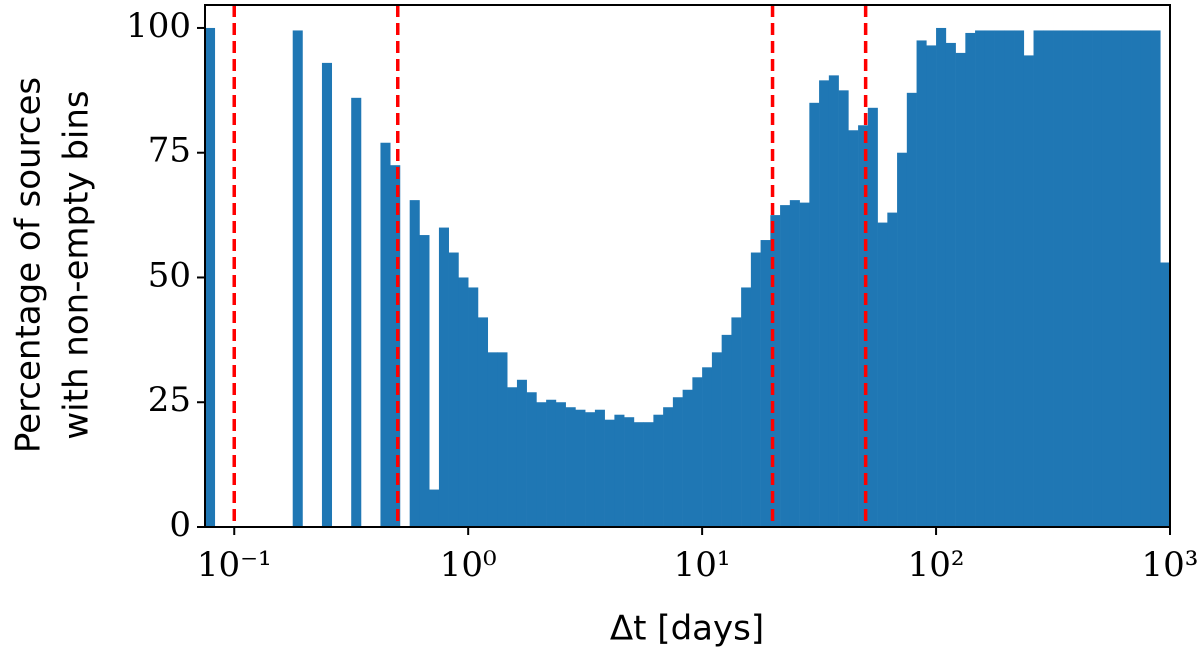  Describe the element at coordinates (169, 400) in the screenshot. I see `y-tick-label: 25` at that location.